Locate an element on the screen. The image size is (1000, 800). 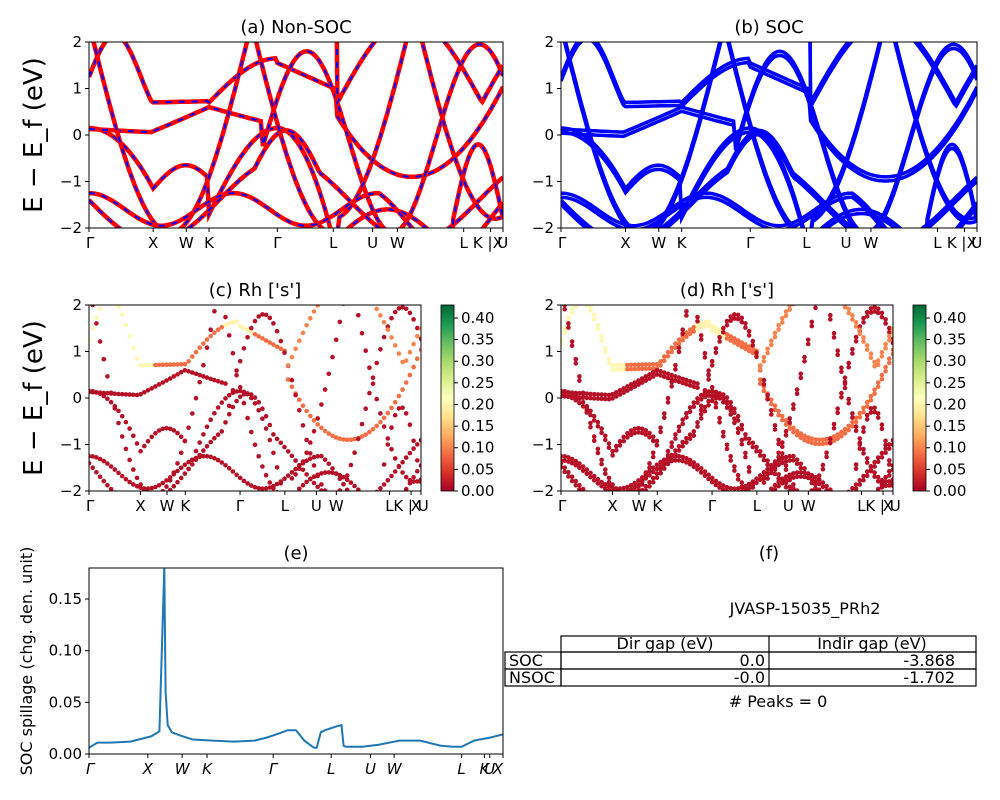
panel-d-title: (d) Rh ['s'] is located at coordinates (727, 290).